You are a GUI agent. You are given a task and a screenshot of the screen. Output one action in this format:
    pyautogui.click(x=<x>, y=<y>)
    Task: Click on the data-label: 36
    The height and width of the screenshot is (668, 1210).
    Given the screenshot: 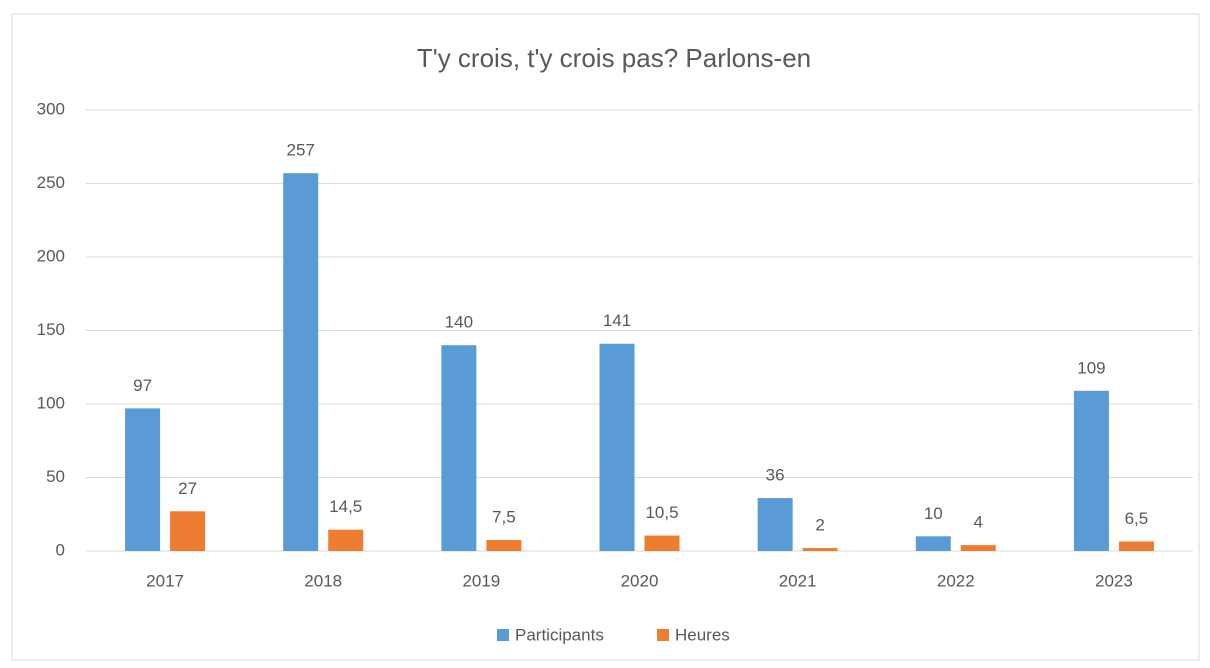 What is the action you would take?
    pyautogui.click(x=775, y=475)
    